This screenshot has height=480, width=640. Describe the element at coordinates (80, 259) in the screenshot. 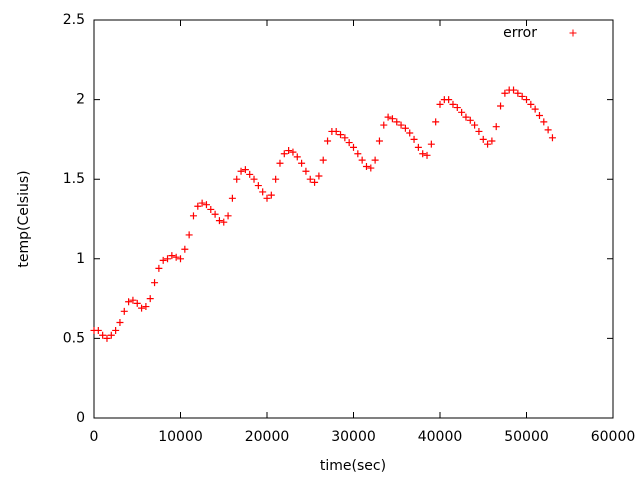

I see `y-tick-label: 1` at that location.